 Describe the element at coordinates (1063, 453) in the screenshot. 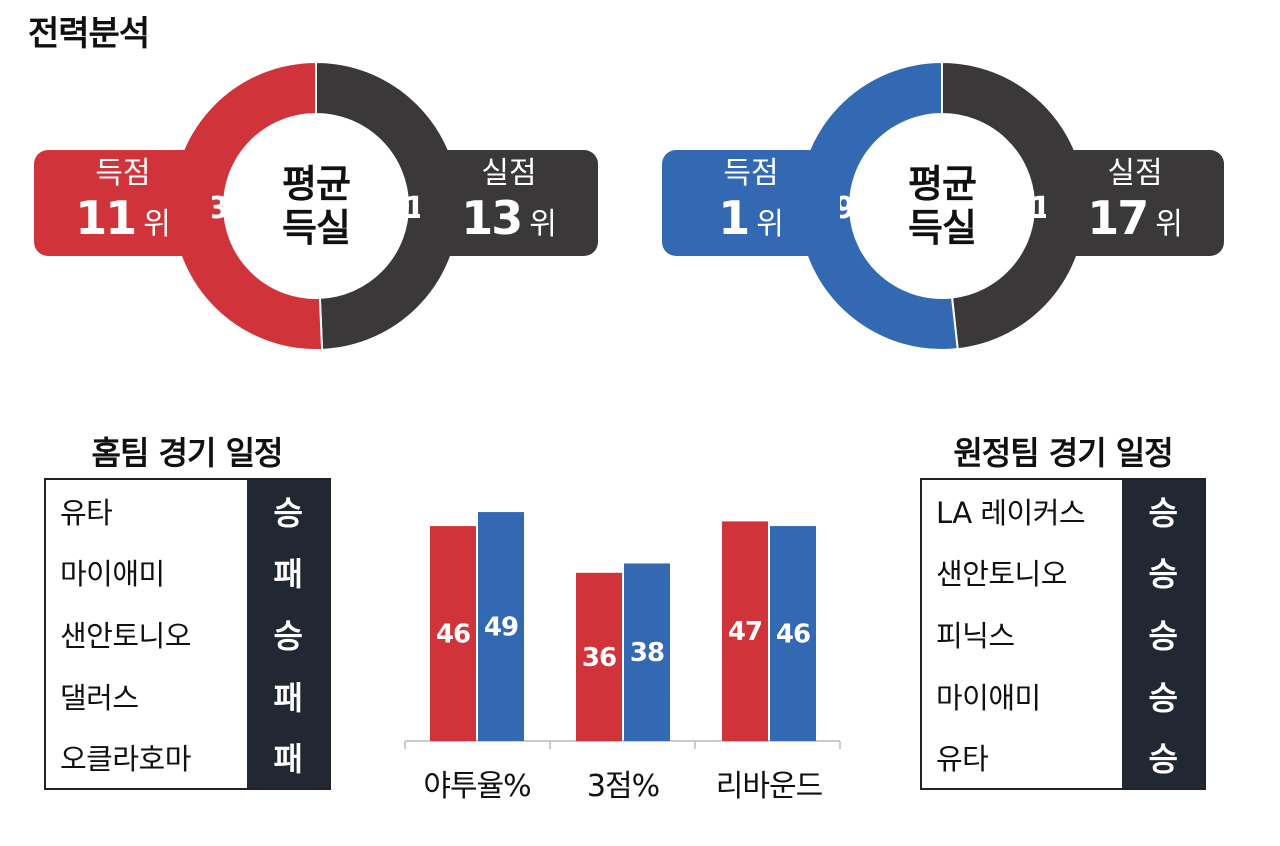

I see `away-schedule-title: 원정팀 경기 일정` at that location.